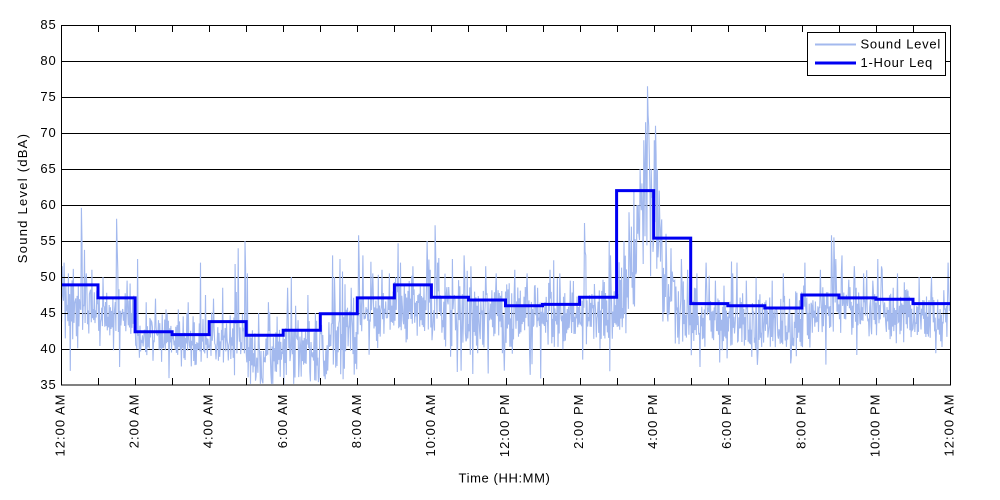  I want to click on svg-text: 40, so click(48, 348).